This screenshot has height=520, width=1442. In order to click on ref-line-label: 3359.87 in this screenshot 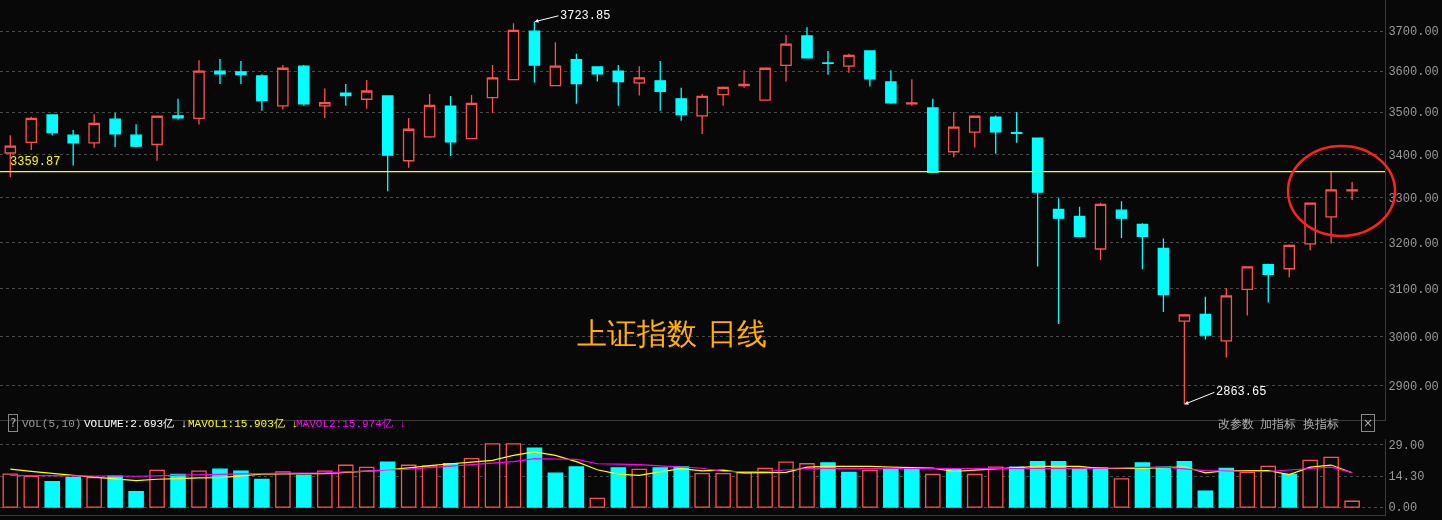, I will do `click(35, 162)`.